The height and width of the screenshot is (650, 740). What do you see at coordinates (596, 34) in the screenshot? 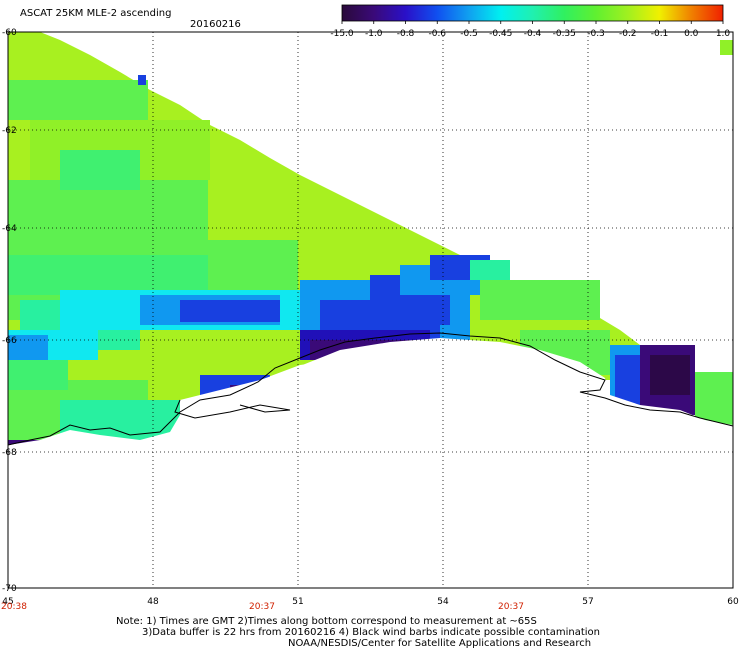
I see `colorbar-label: -0.3` at bounding box center [596, 34].